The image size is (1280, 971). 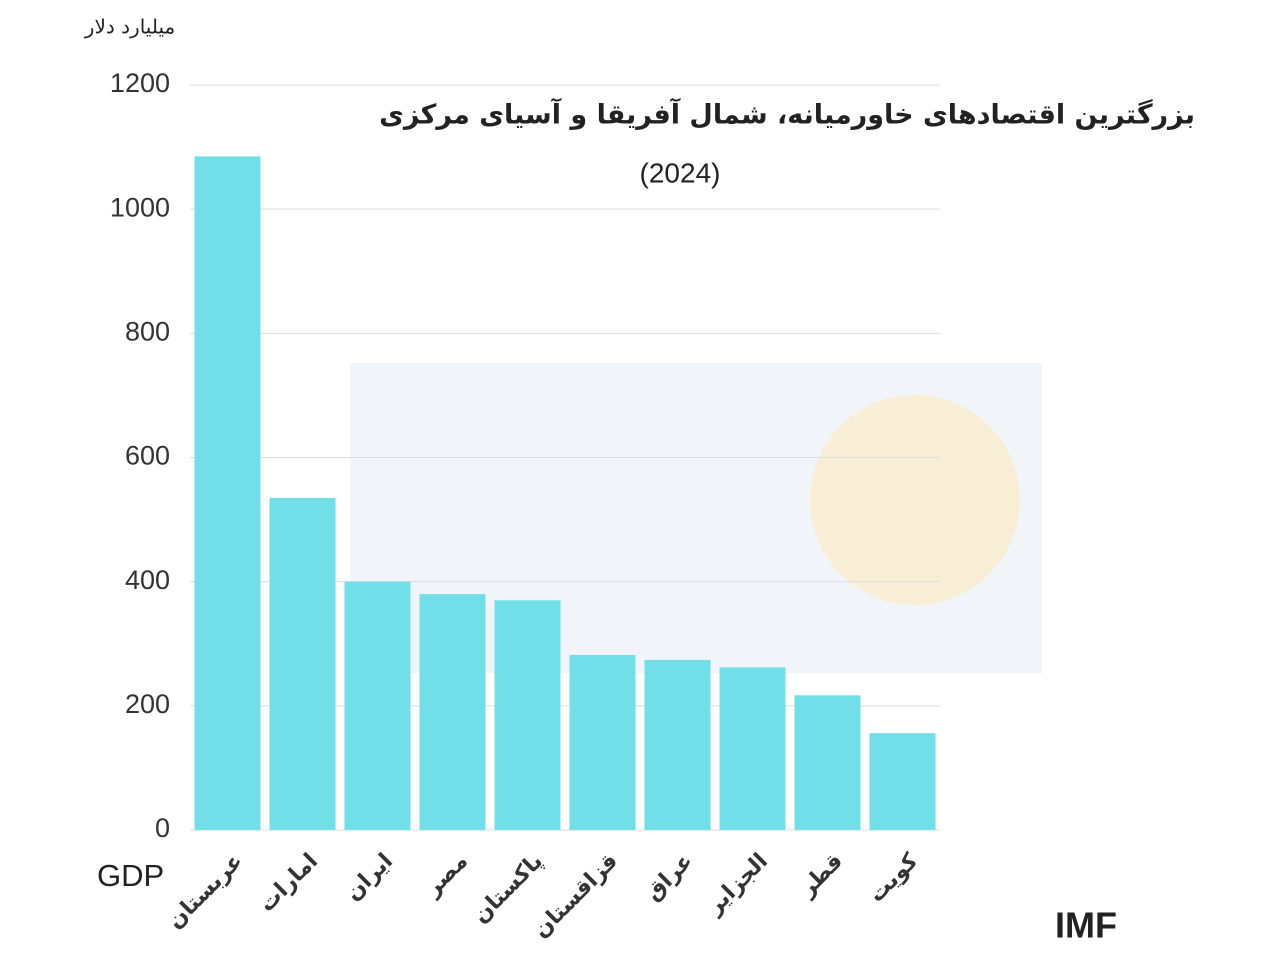 What do you see at coordinates (669, 877) in the screenshot?
I see `x-tick-label: عراق` at bounding box center [669, 877].